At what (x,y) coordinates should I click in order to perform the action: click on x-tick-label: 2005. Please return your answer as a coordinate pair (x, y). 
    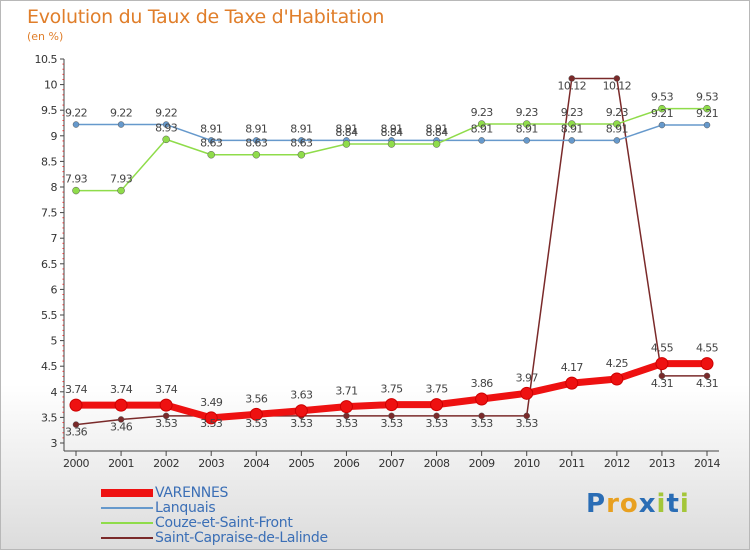
    Looking at the image, I should click on (301, 463).